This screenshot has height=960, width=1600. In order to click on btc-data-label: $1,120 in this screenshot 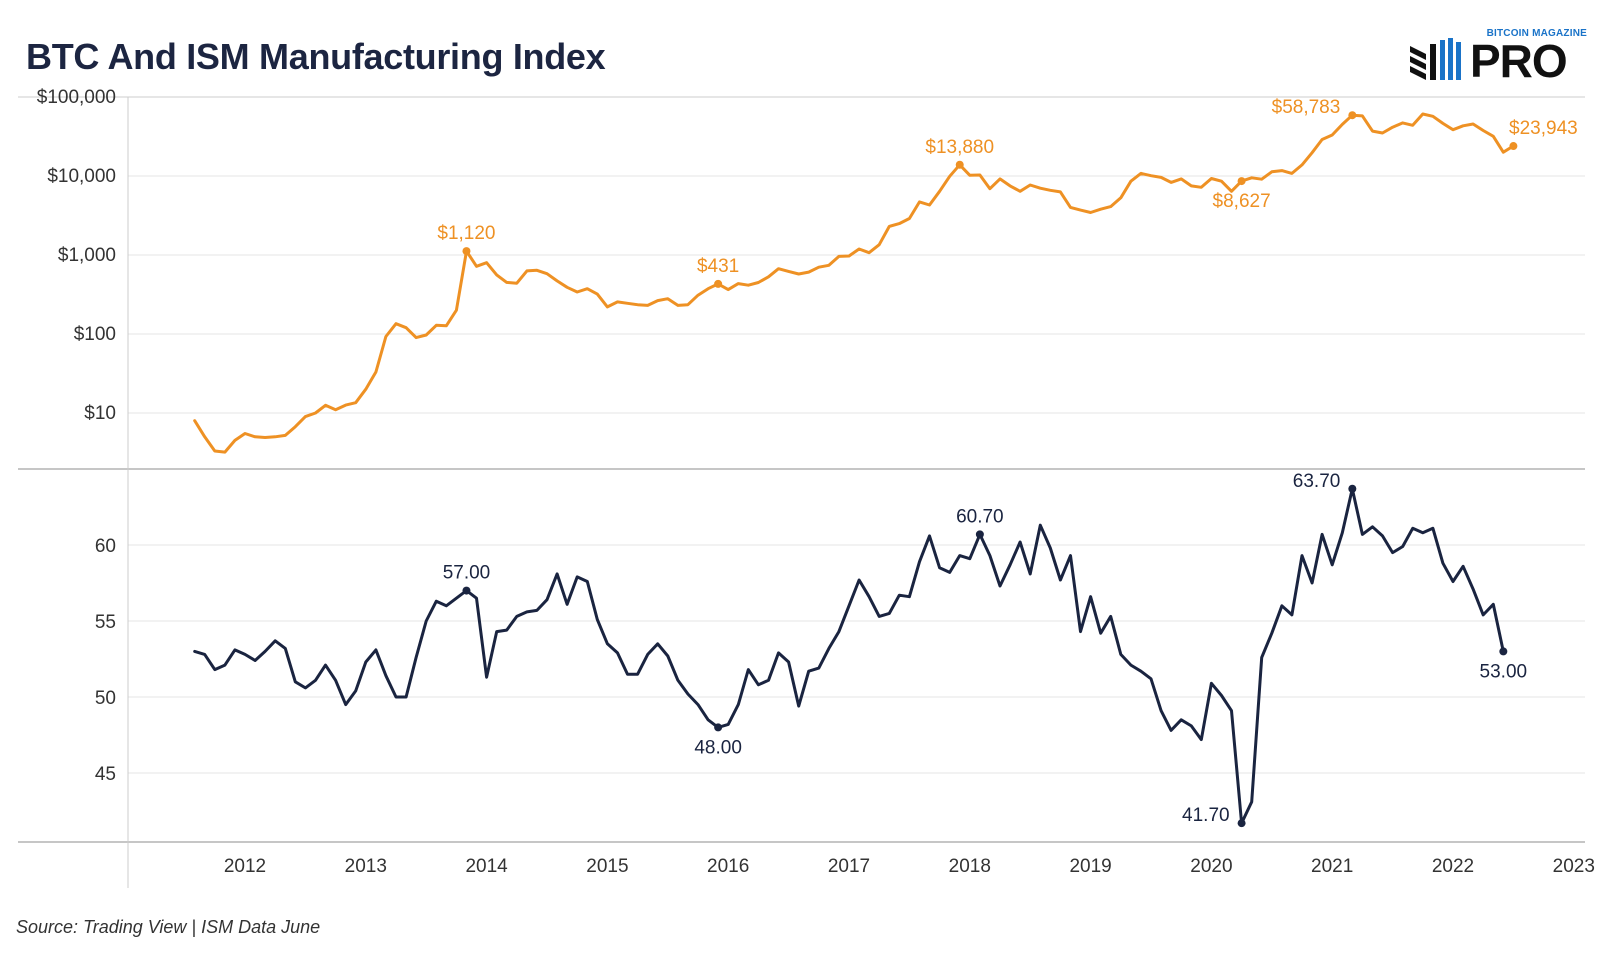, I will do `click(466, 233)`.